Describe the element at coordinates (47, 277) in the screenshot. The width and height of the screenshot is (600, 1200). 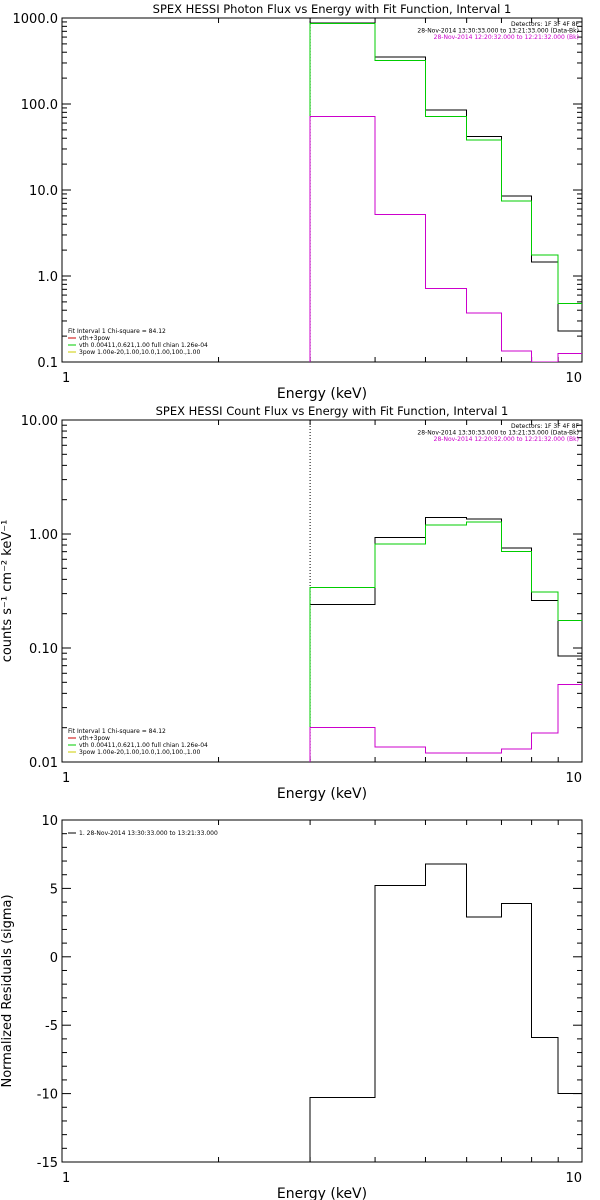
I see `y-tick-label: 1.0` at that location.